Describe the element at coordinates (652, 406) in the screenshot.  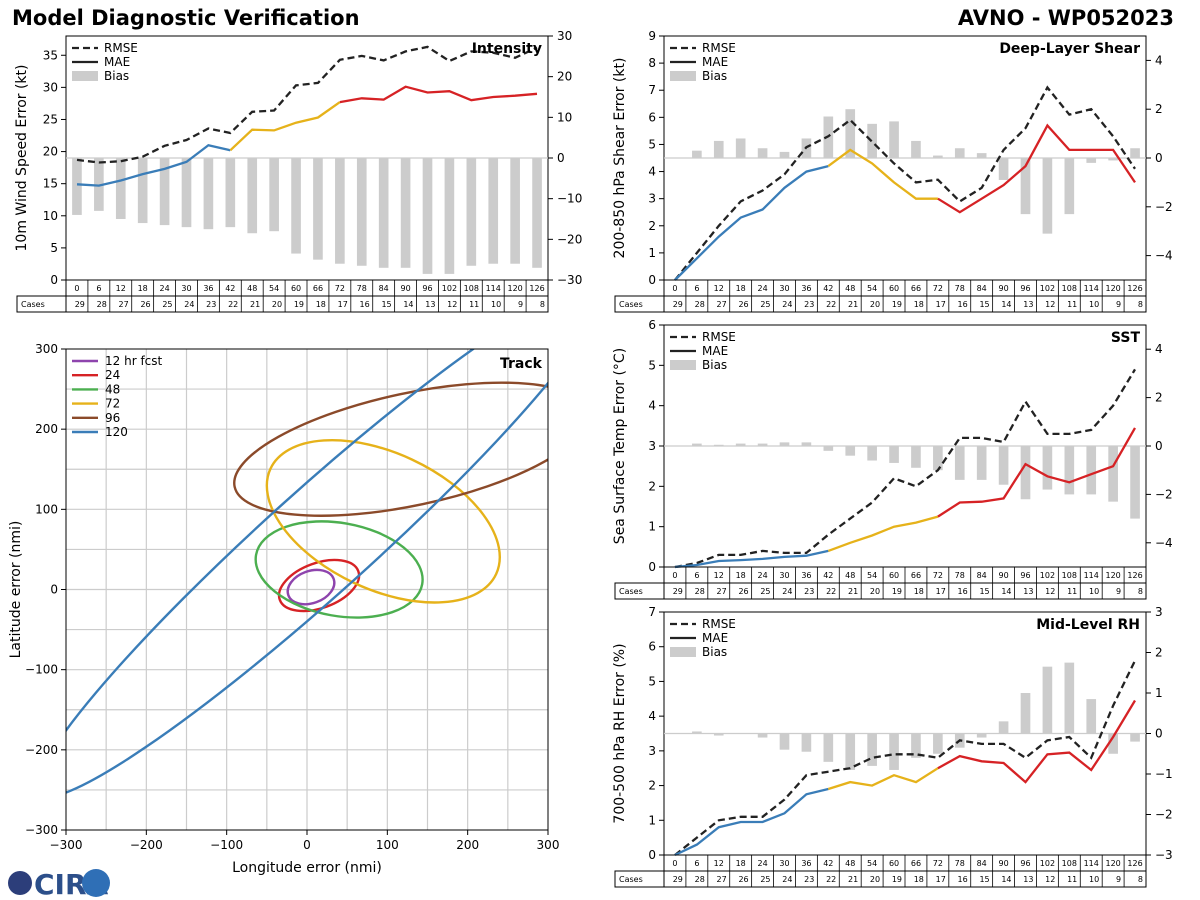
I see `sst-ytick-label: 4` at that location.